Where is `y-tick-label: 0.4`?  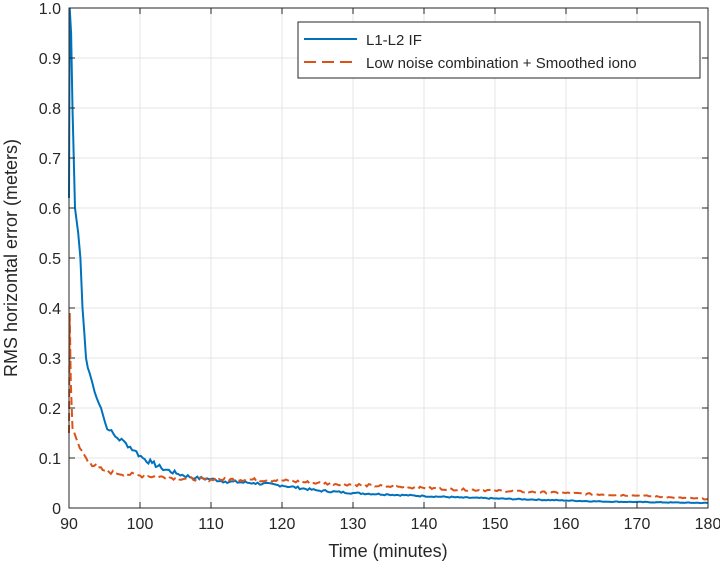
y-tick-label: 0.4 is located at coordinates (50, 309).